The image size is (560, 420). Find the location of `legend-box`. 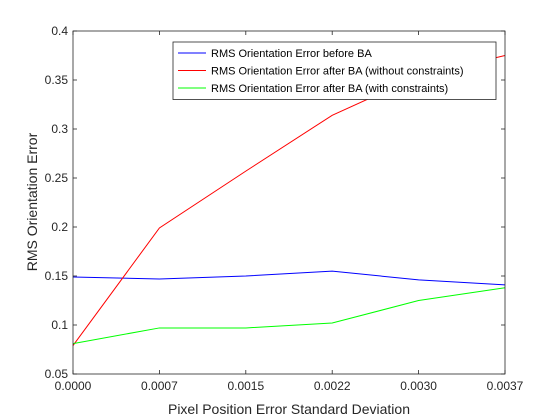

legend-box is located at coordinates (334, 70).